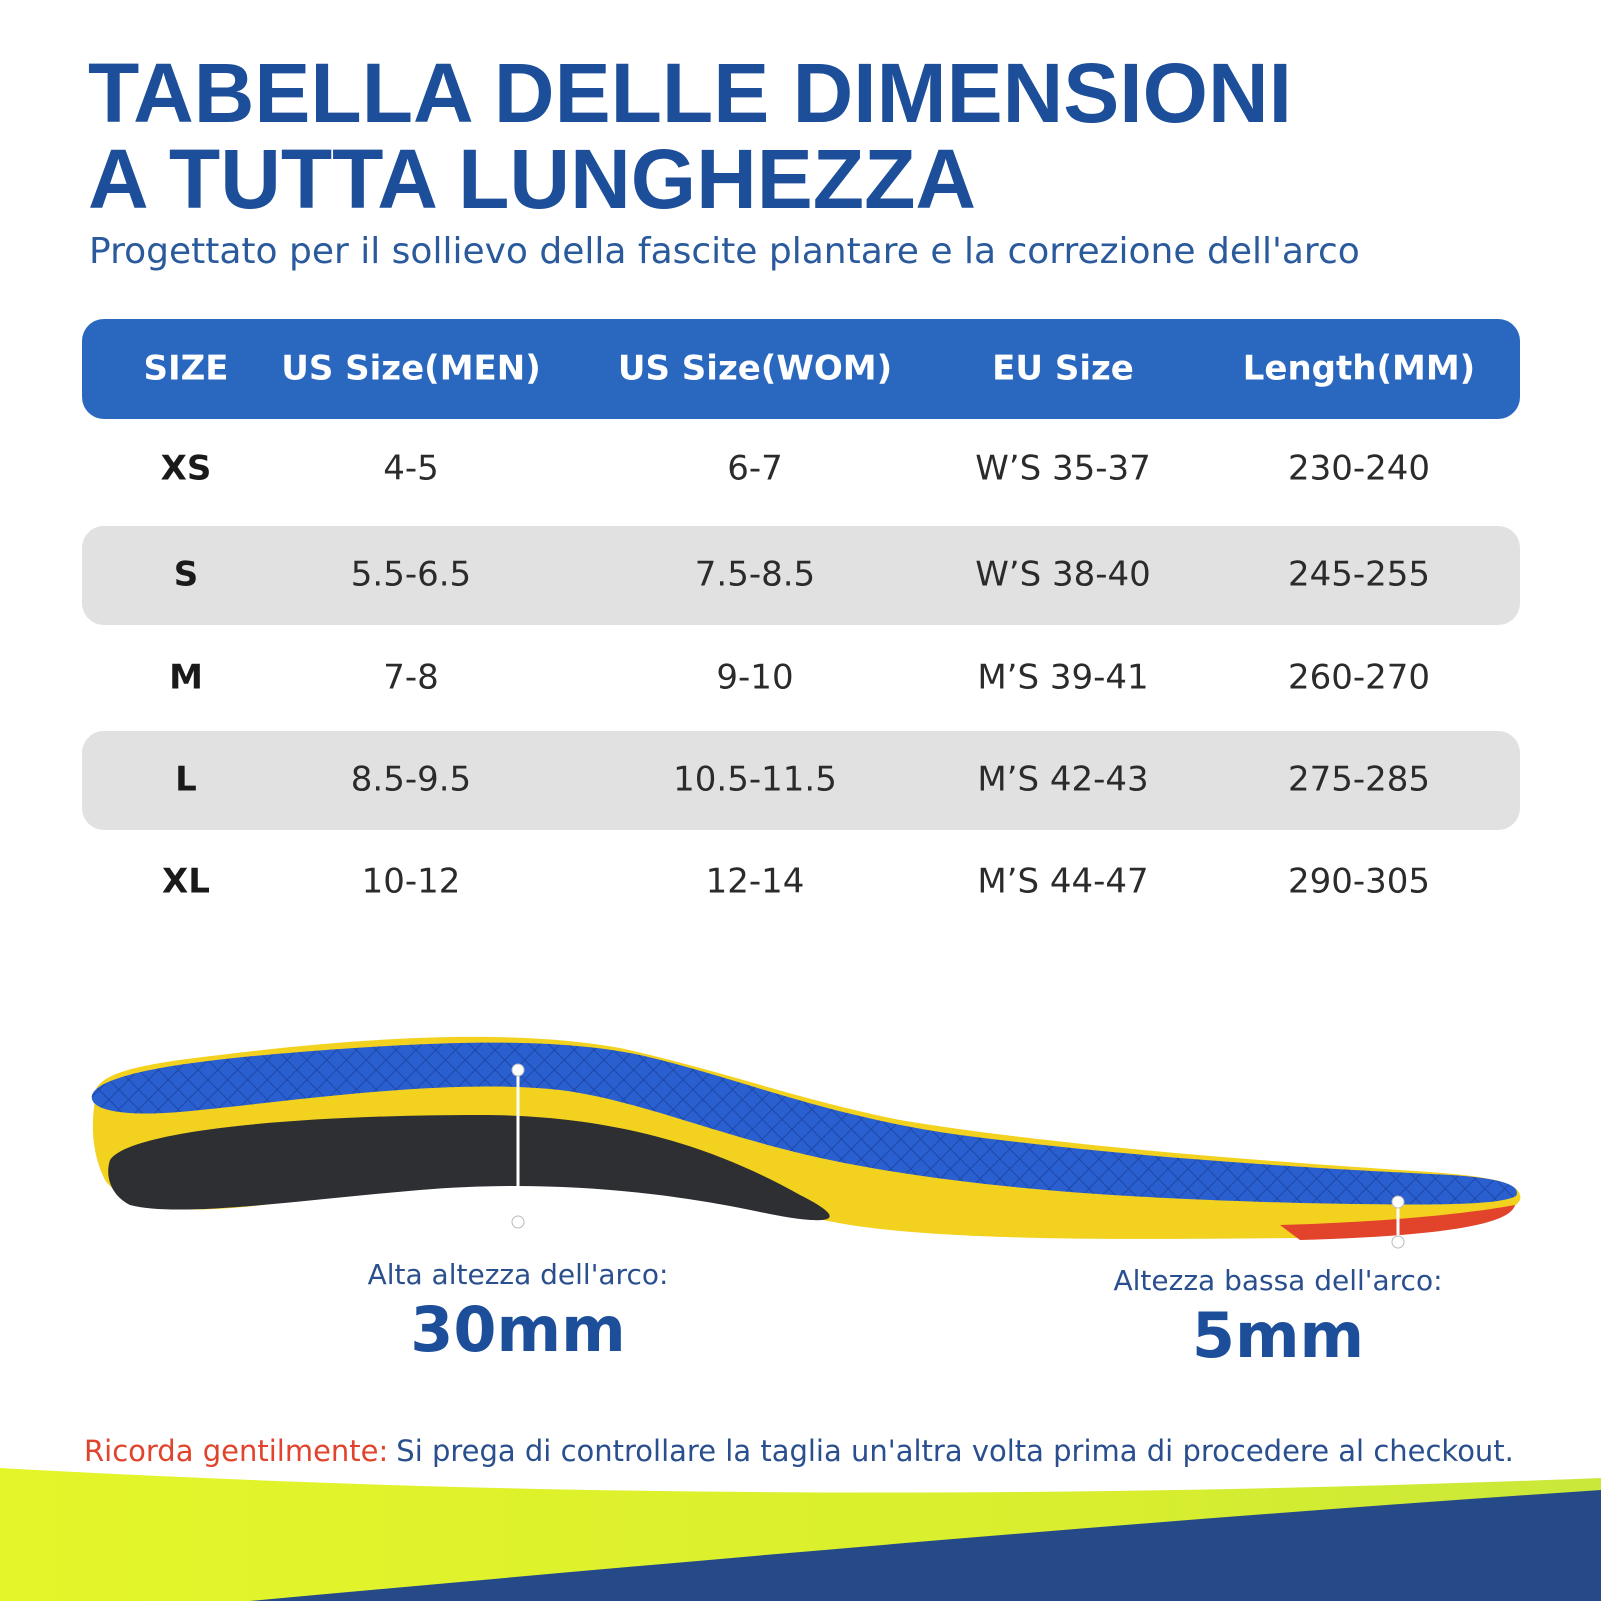  Describe the element at coordinates (1359, 678) in the screenshot. I see `table-cell: 260-270` at that location.